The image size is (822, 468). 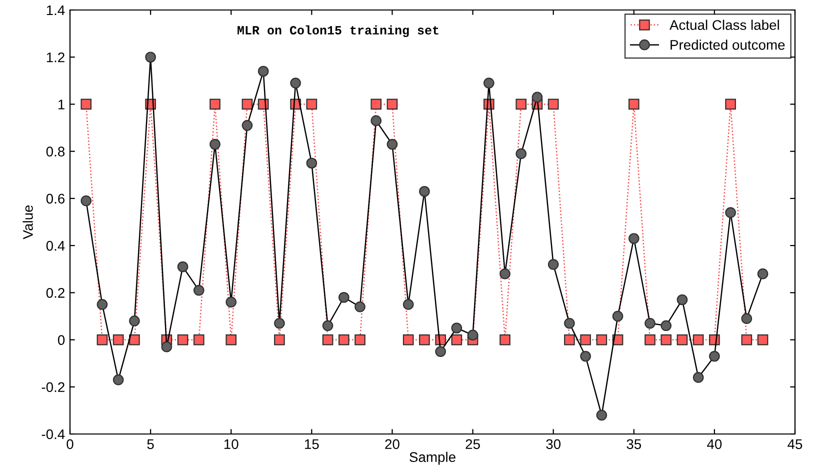 What do you see at coordinates (634, 444) in the screenshot?
I see `x-tick-label: 35` at bounding box center [634, 444].